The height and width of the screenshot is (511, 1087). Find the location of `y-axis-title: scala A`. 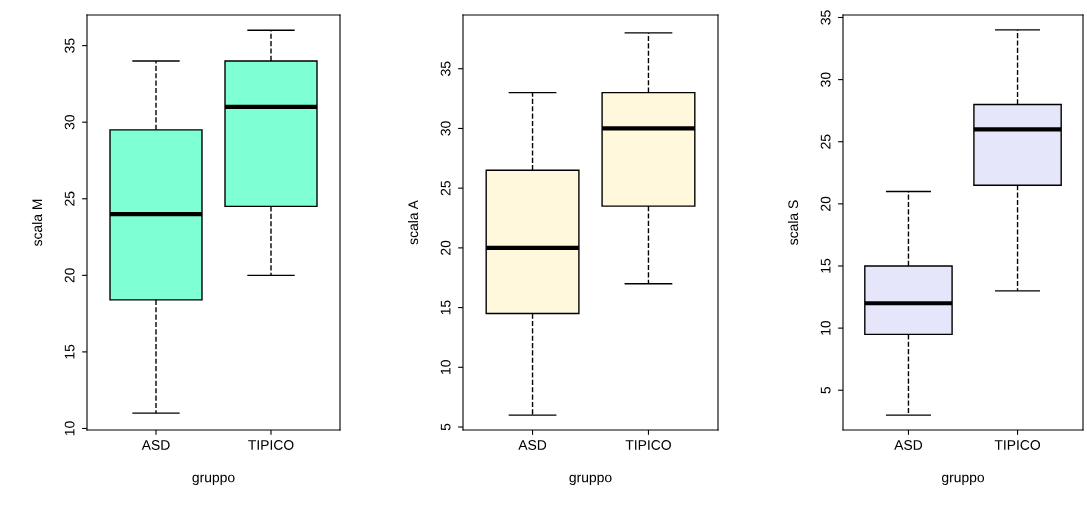

y-axis-title: scala A is located at coordinates (413, 222).